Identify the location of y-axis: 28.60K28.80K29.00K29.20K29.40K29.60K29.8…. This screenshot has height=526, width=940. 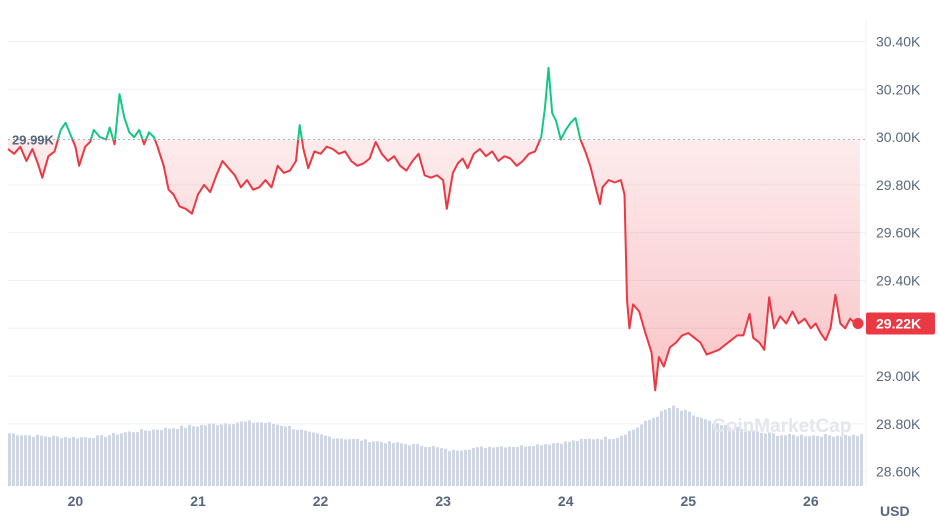
(898, 257).